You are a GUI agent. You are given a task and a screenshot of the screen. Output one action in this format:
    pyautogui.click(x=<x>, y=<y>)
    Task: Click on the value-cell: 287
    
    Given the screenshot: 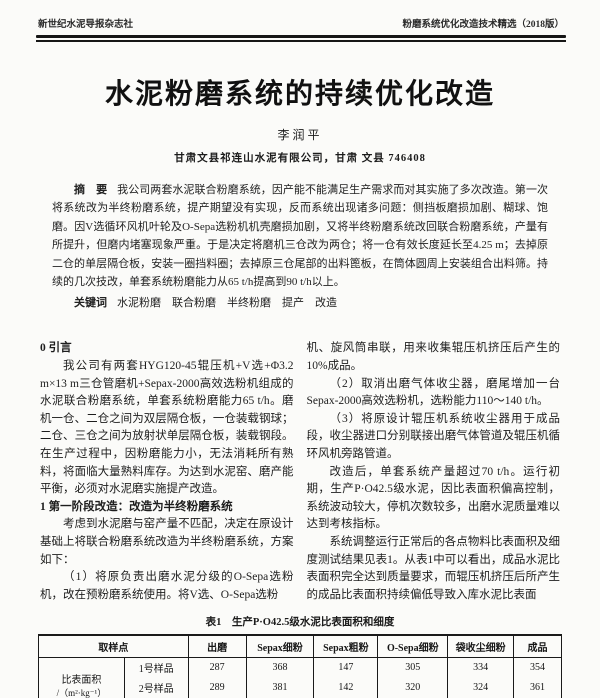 What is the action you would take?
    pyautogui.click(x=217, y=667)
    